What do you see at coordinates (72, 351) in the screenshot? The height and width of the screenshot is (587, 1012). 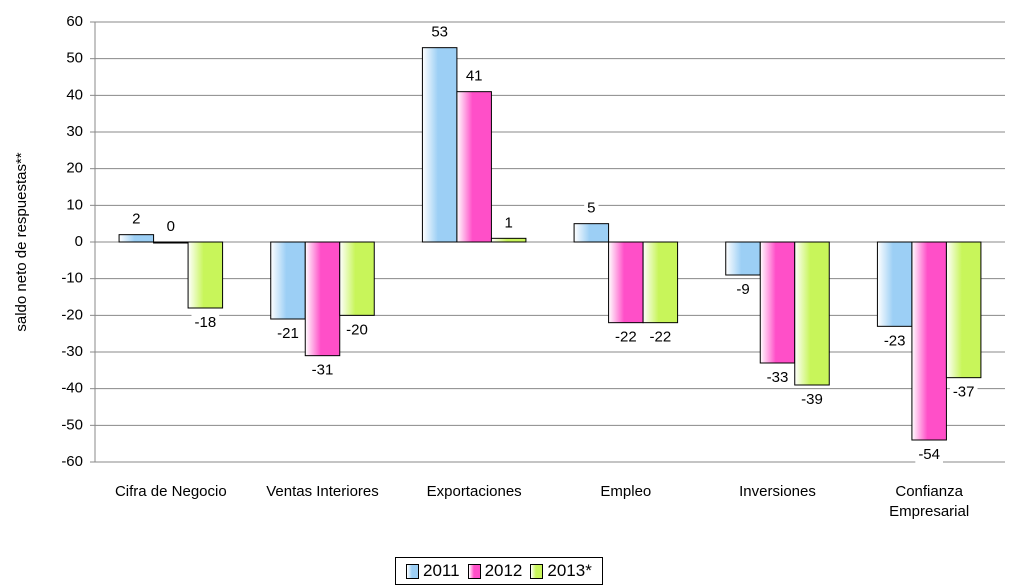 I see `y-tick-label: -30` at bounding box center [72, 351].